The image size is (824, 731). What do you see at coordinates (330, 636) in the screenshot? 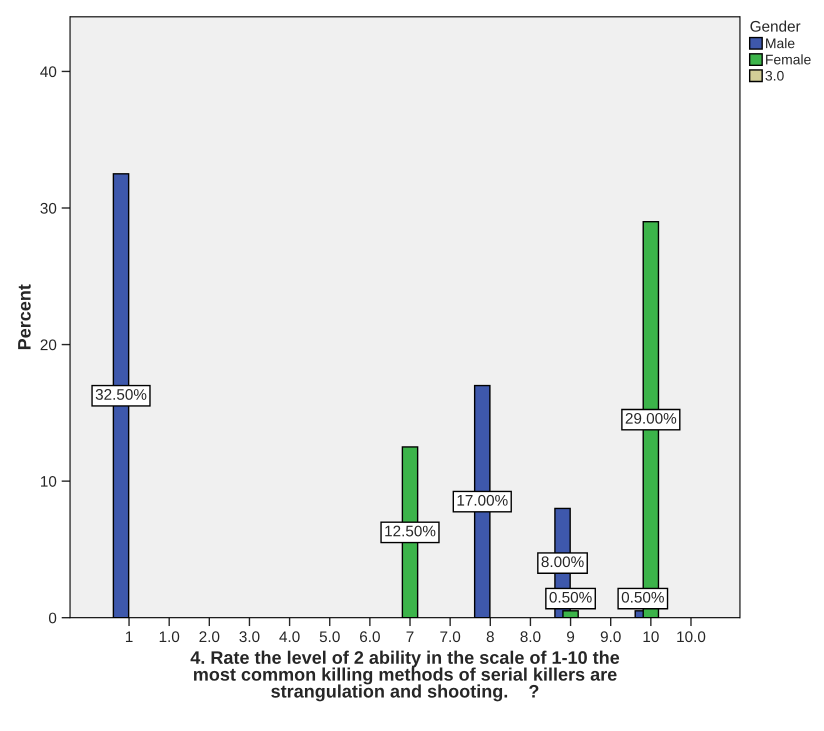
I see `x-tick-label: 5.0` at bounding box center [330, 636].